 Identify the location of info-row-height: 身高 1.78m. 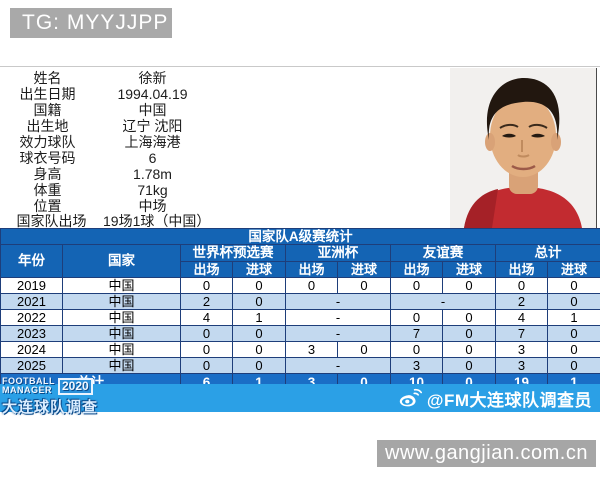
(125, 174).